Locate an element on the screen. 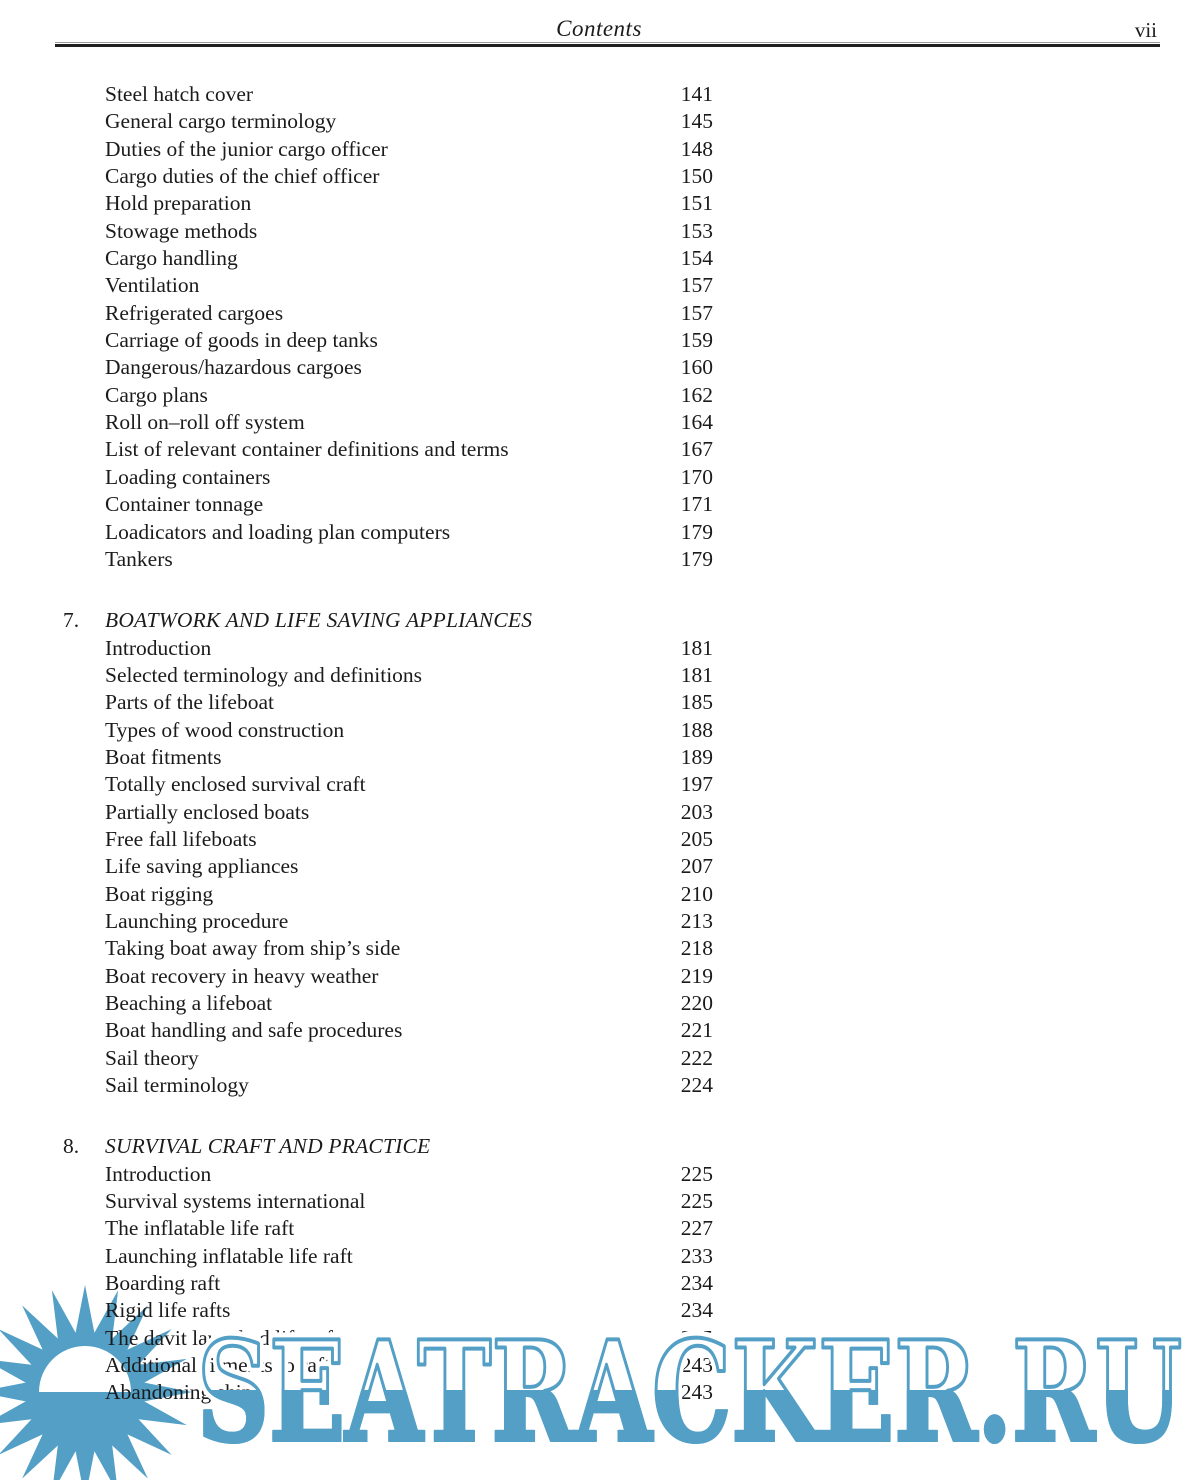 The width and height of the screenshot is (1198, 1480). toc-entry-label: The inflatable life raft is located at coordinates (200, 1228).